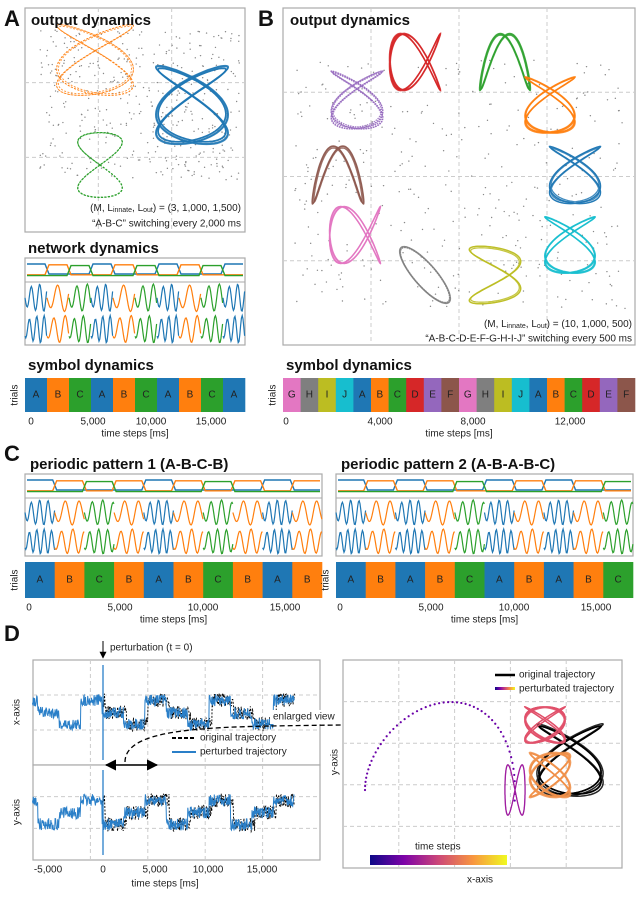  Describe the element at coordinates (349, 365) in the screenshot. I see `symbol-title: symbol dynamics` at that location.